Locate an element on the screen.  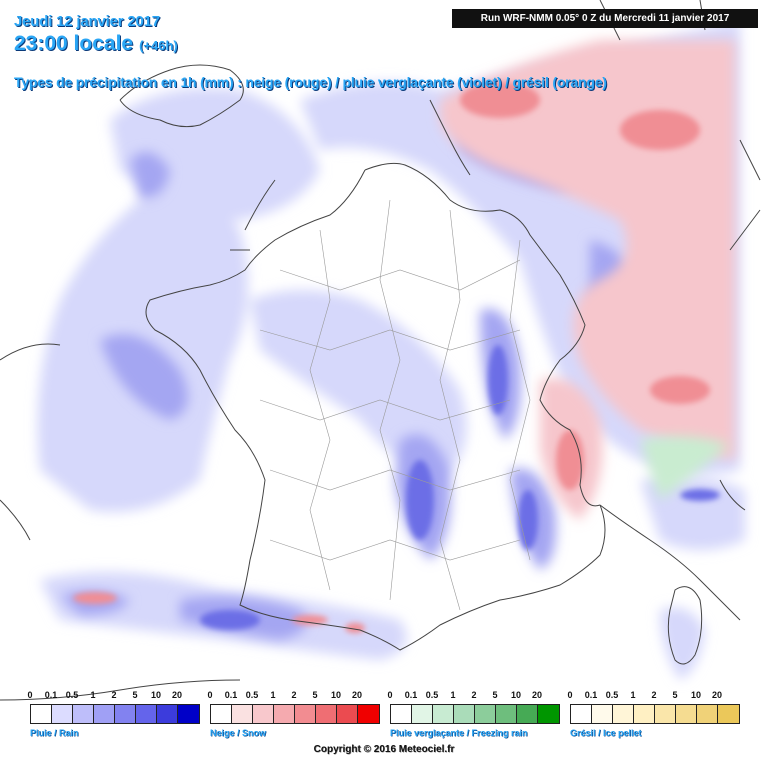
legend-label: Grésil / Ice pellet is located at coordinates (606, 733).